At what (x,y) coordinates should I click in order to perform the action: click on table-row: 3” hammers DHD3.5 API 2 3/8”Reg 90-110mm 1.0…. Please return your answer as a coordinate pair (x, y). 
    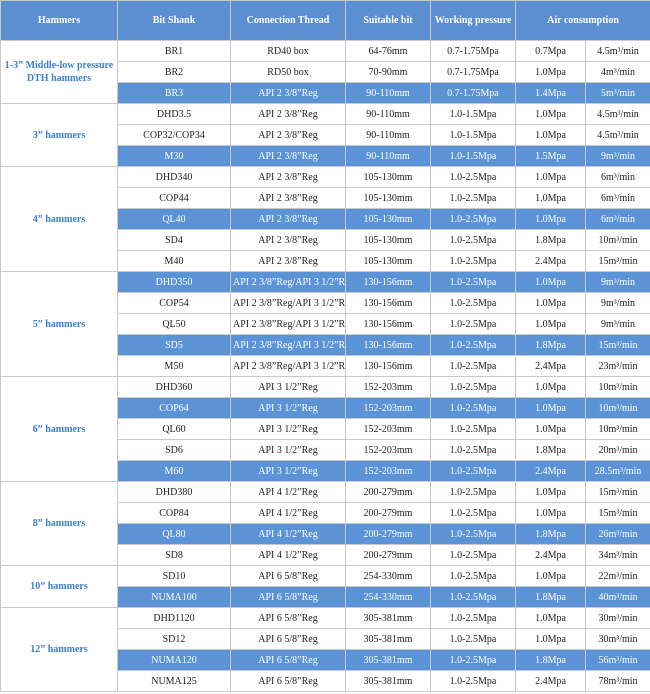
    Looking at the image, I should click on (325, 135).